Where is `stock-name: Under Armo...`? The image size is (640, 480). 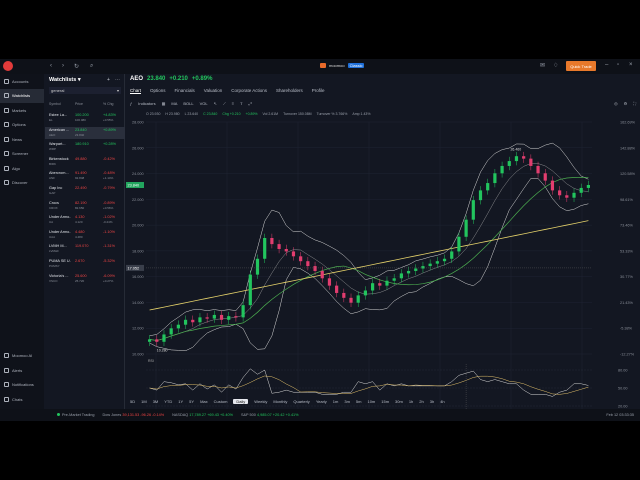 stock-name: Under Armo... is located at coordinates (60, 231).